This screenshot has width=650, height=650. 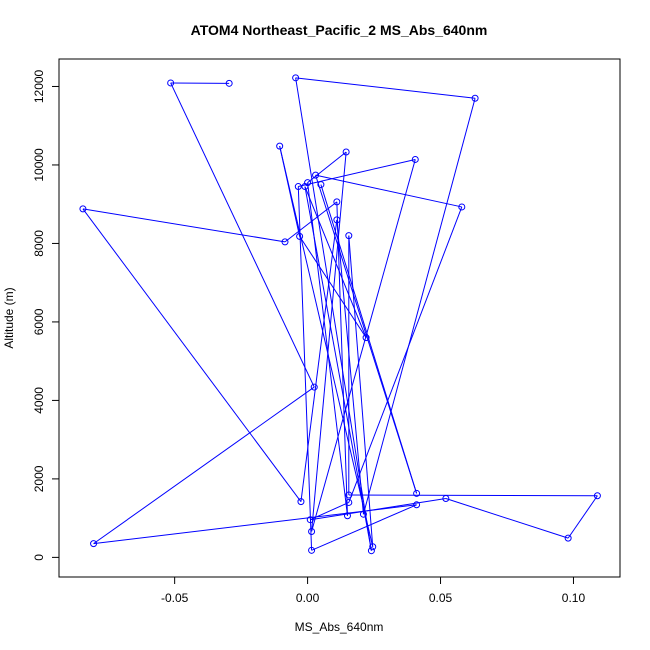 What do you see at coordinates (39, 557) in the screenshot?
I see `y-tick-label: 0` at bounding box center [39, 557].